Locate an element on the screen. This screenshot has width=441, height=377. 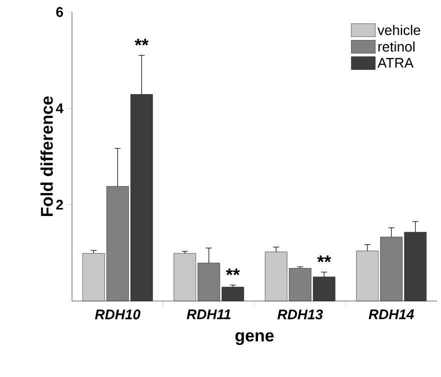
y-axis-title: Fold difference is located at coordinates (46, 156).